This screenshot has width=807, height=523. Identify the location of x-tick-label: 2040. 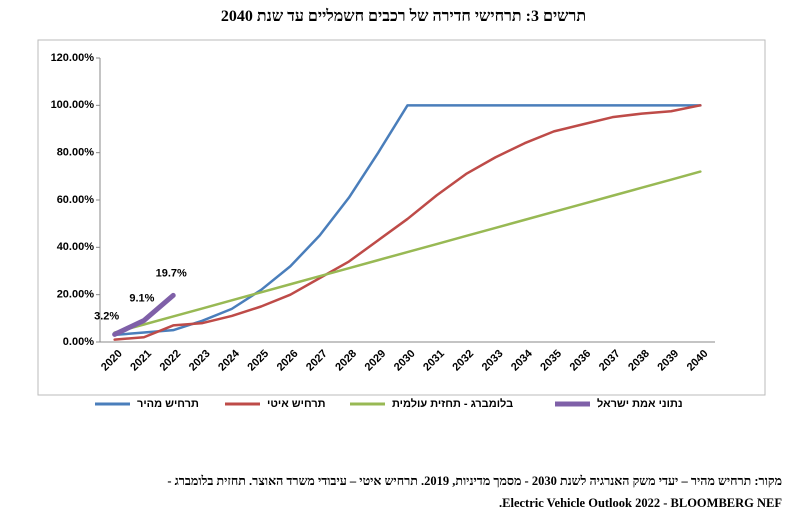
(698, 361).